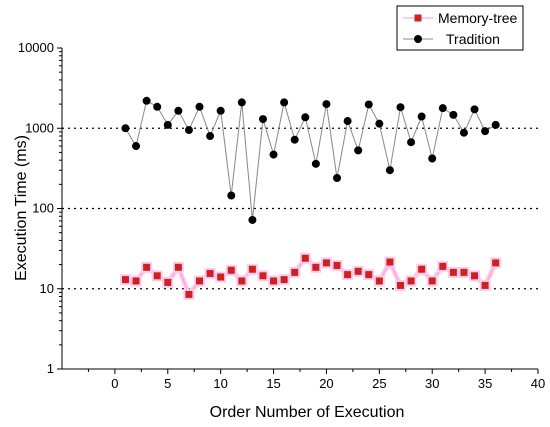 The width and height of the screenshot is (550, 427). Describe the element at coordinates (167, 383) in the screenshot. I see `x-tick-label: 5` at that location.